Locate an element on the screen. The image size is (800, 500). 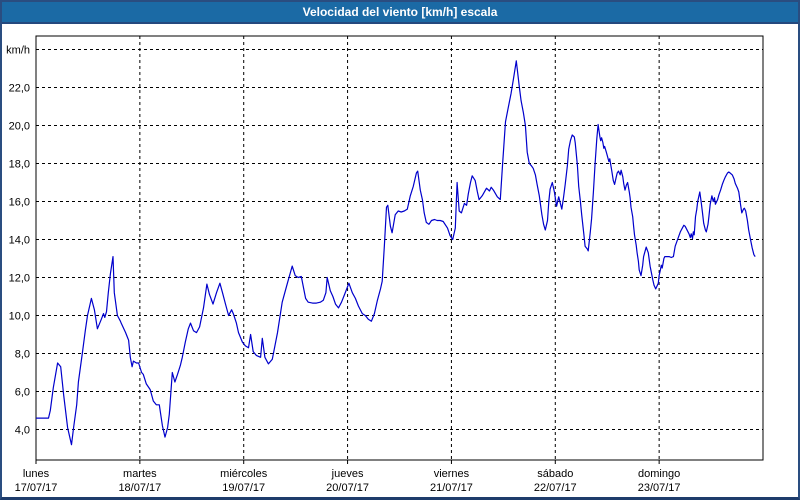
y-tick-label: 10,0 is located at coordinates (19, 317).